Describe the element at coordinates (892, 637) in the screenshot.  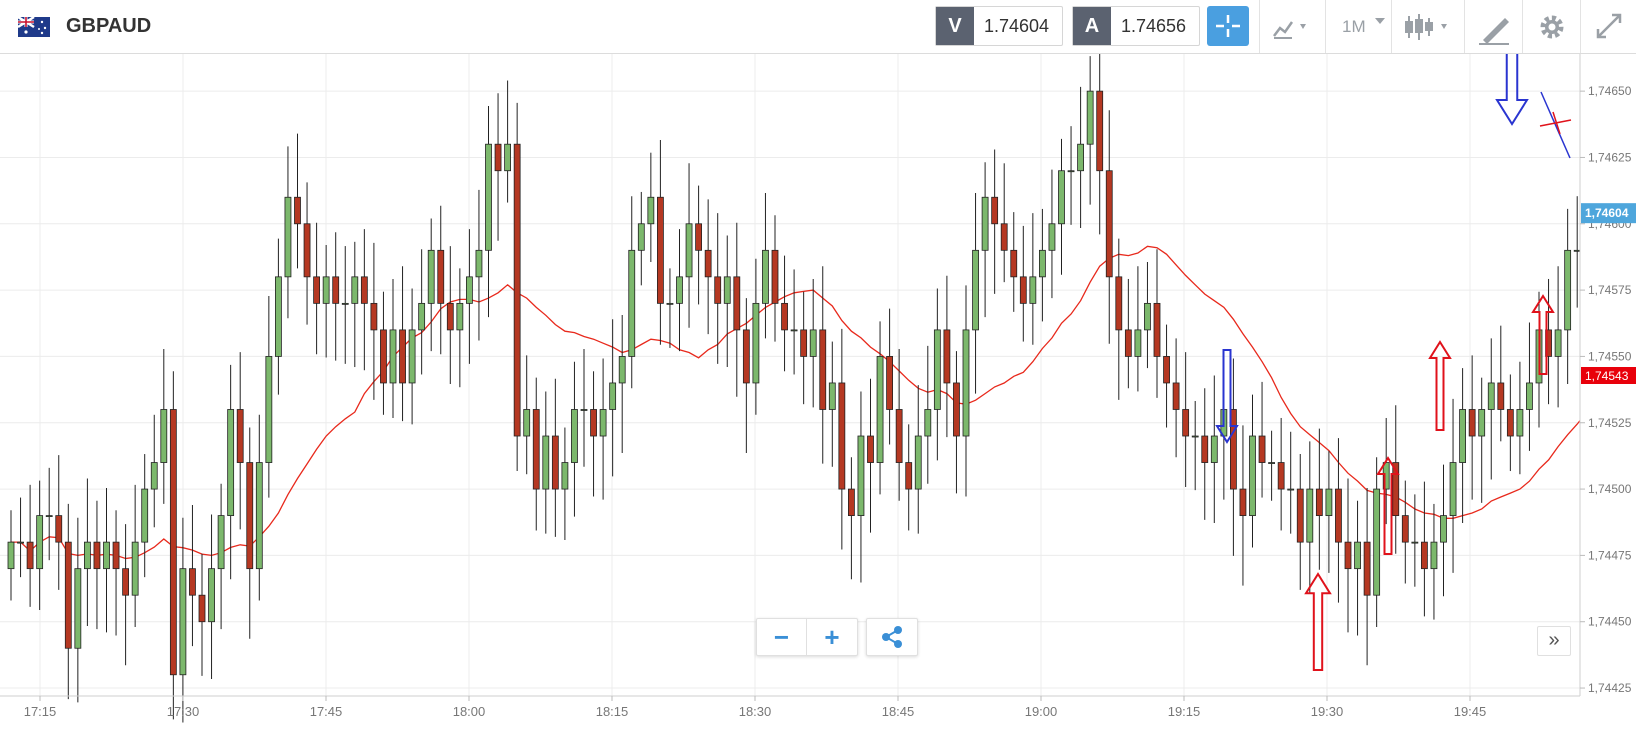
I see `share-button` at that location.